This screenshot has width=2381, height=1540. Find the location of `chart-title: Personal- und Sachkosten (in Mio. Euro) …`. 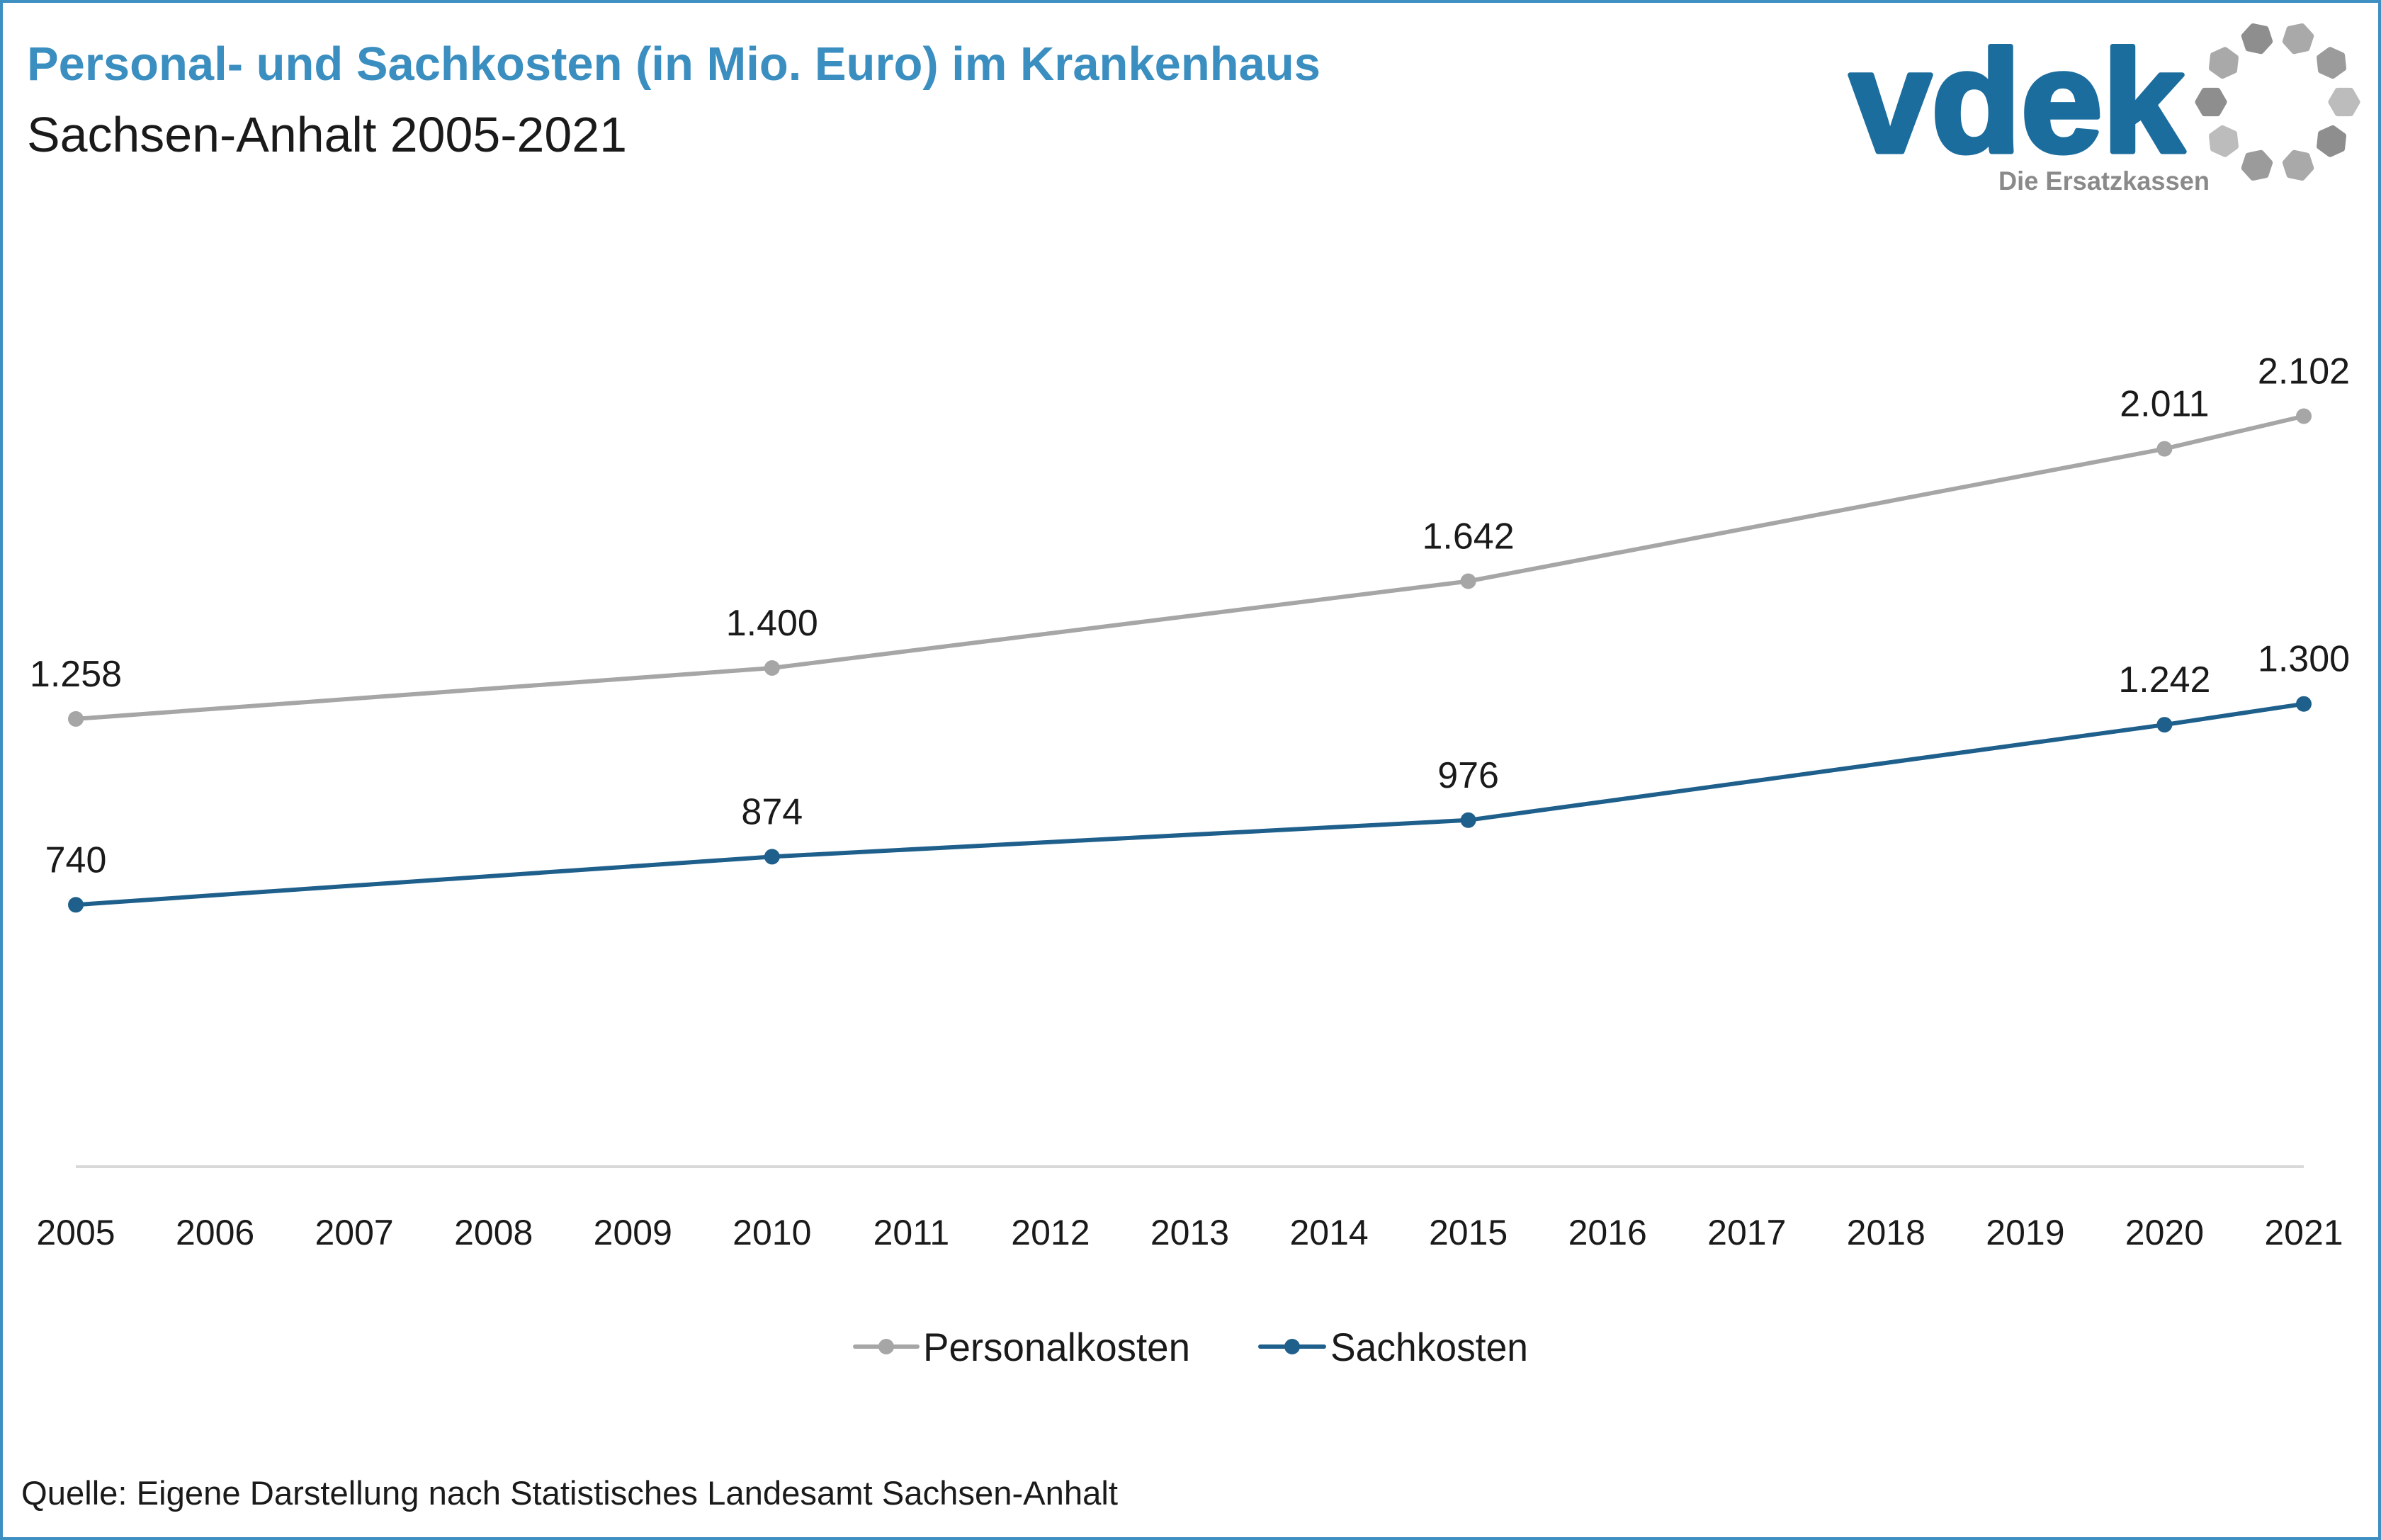

chart-title: Personal- und Sachkosten (in Mio. Euro) … is located at coordinates (673, 64).